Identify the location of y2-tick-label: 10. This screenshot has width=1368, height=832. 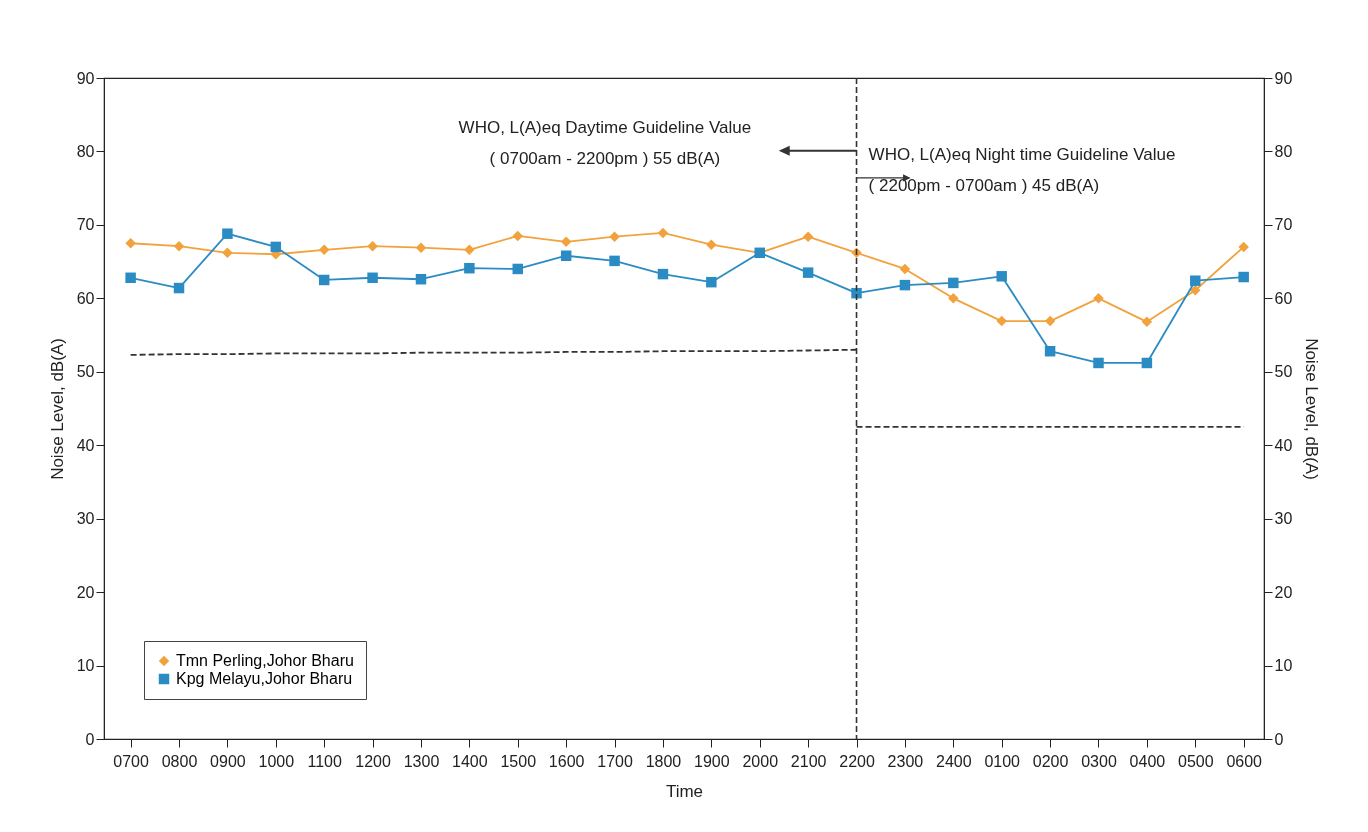
(1283, 666).